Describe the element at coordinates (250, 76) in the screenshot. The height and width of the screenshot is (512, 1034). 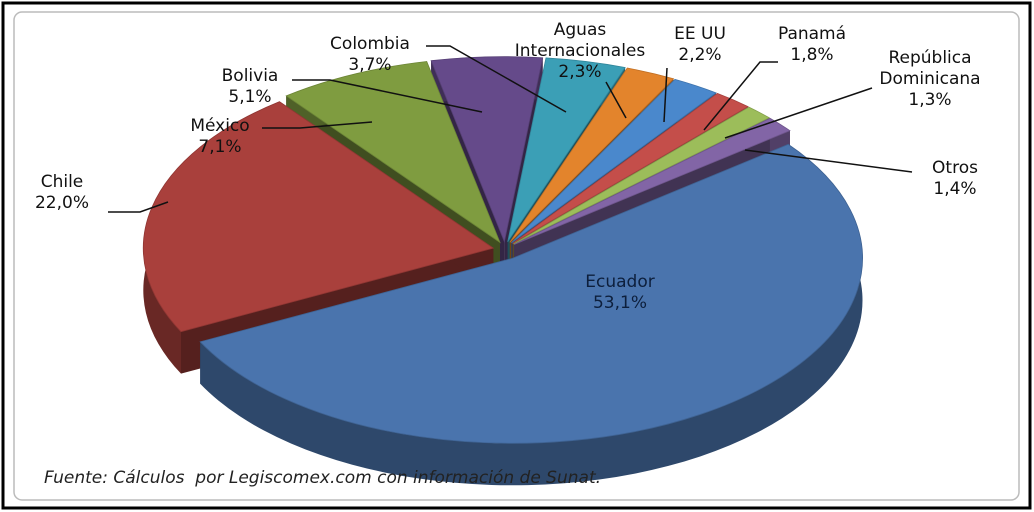
I see `slice-name: Bolivia` at that location.